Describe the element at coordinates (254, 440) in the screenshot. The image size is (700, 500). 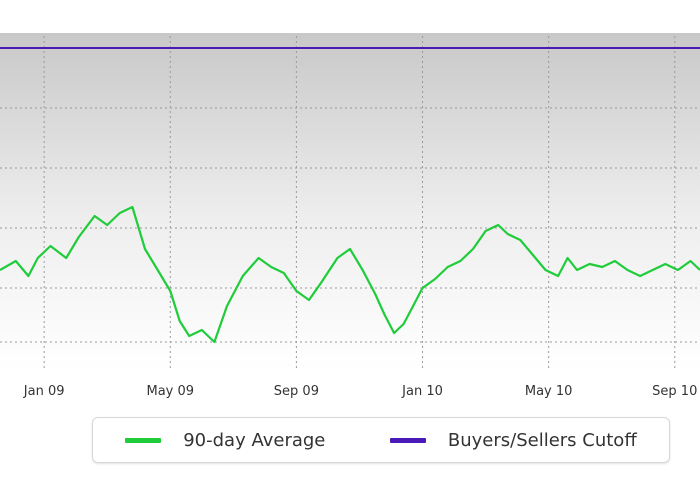
I see `legend-label-average: 90-day Average` at that location.